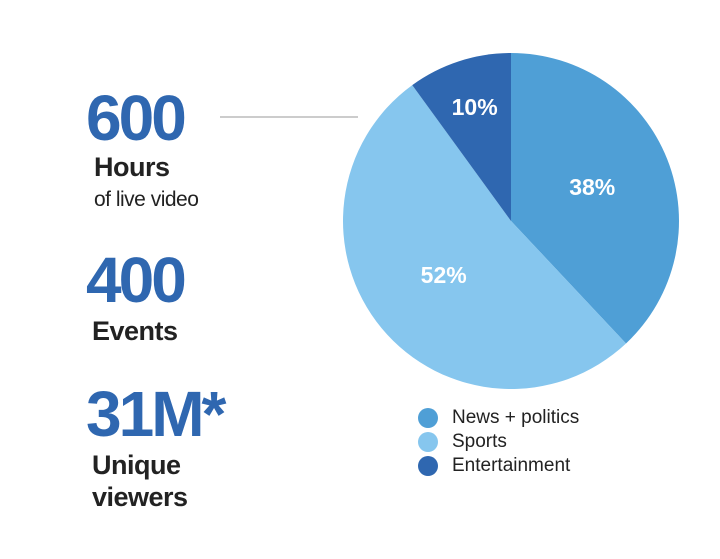 Image resolution: width=720 pixels, height=559 pixels. I want to click on stat-label: viewers, so click(140, 497).